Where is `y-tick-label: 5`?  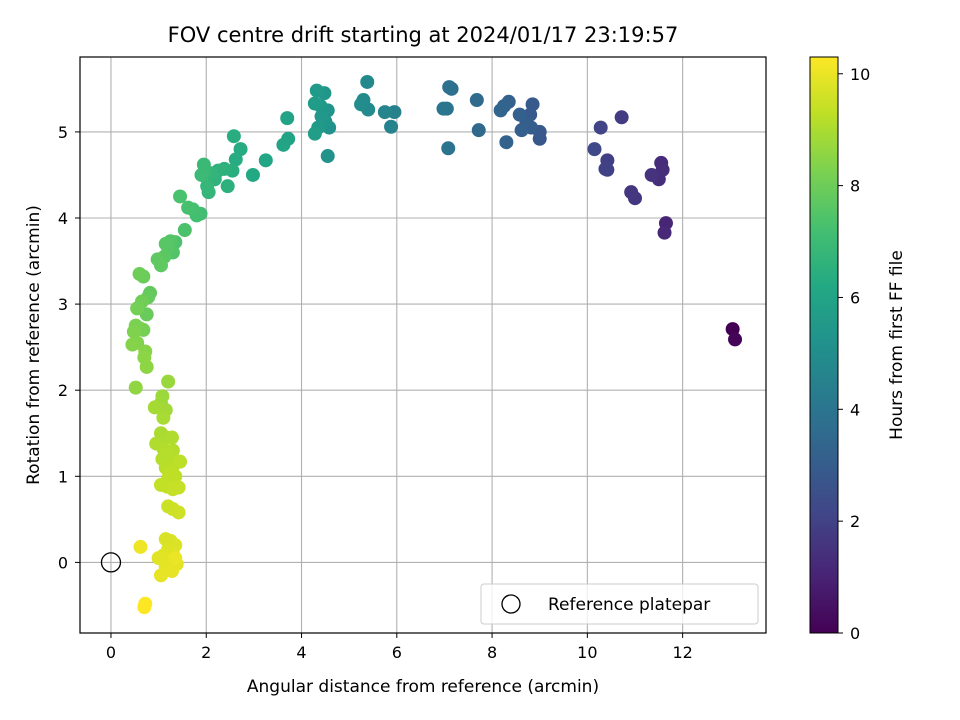 y-tick-label: 5 is located at coordinates (63, 132).